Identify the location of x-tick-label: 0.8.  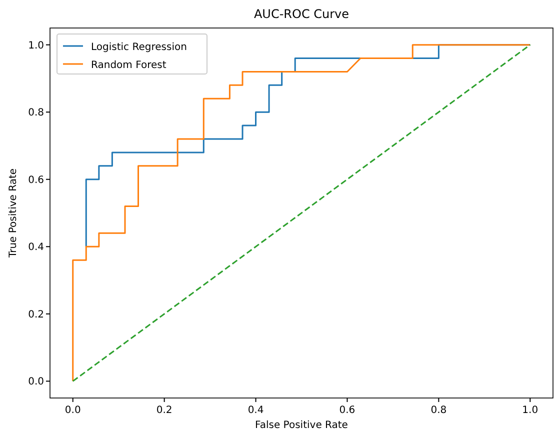
(438, 410).